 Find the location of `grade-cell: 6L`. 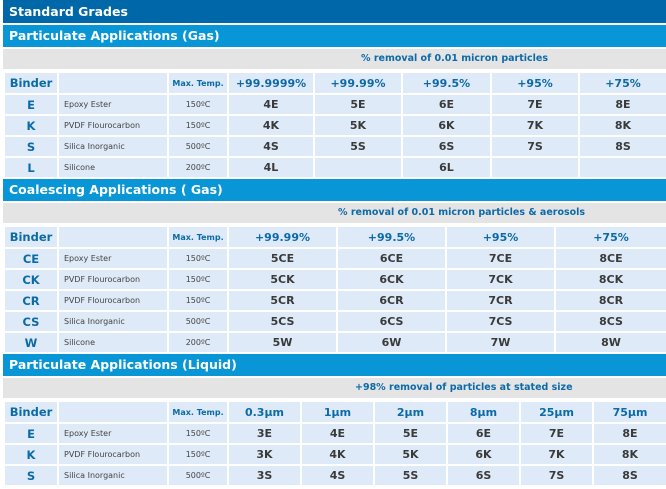

grade-cell: 6L is located at coordinates (446, 167).